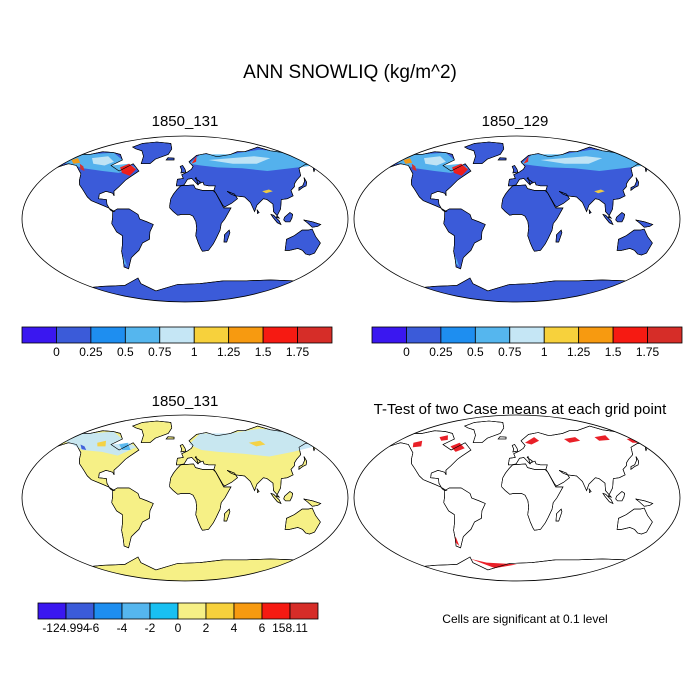 The height and width of the screenshot is (700, 700). What do you see at coordinates (177, 335) in the screenshot?
I see `panel-1-colorbar` at bounding box center [177, 335].